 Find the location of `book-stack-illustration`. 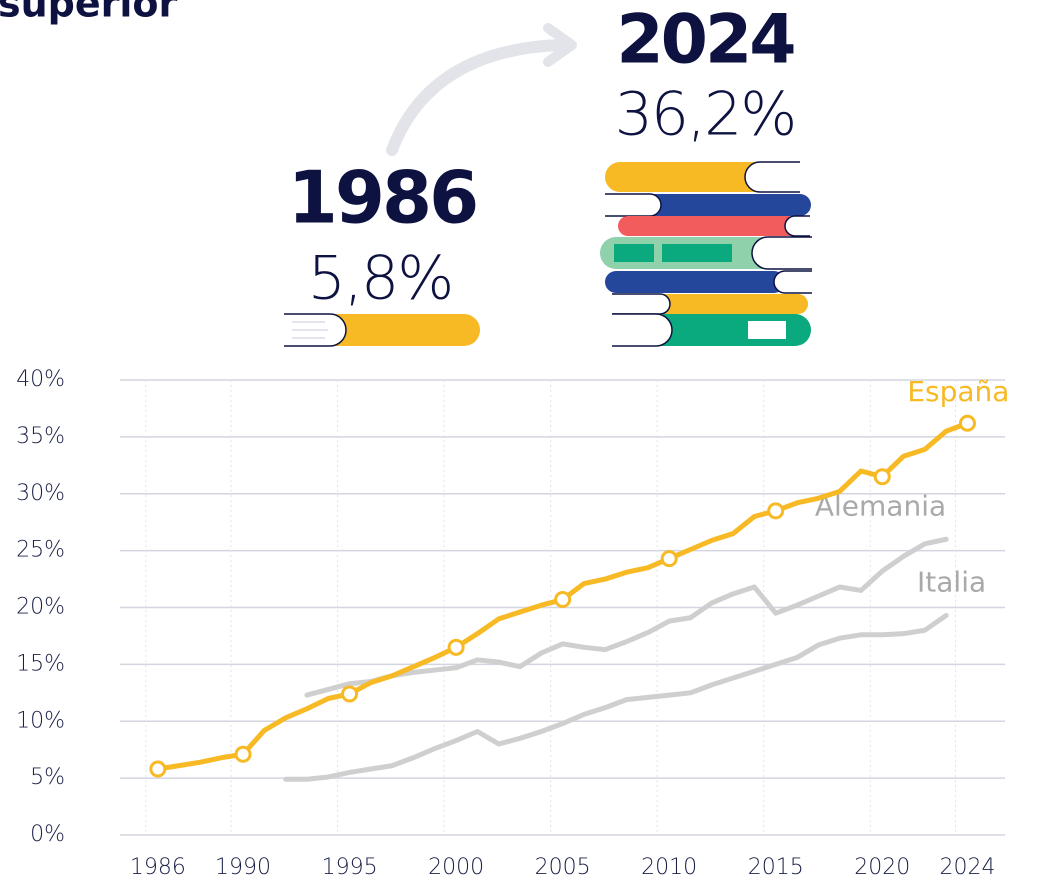

book-stack-illustration is located at coordinates (706, 254).